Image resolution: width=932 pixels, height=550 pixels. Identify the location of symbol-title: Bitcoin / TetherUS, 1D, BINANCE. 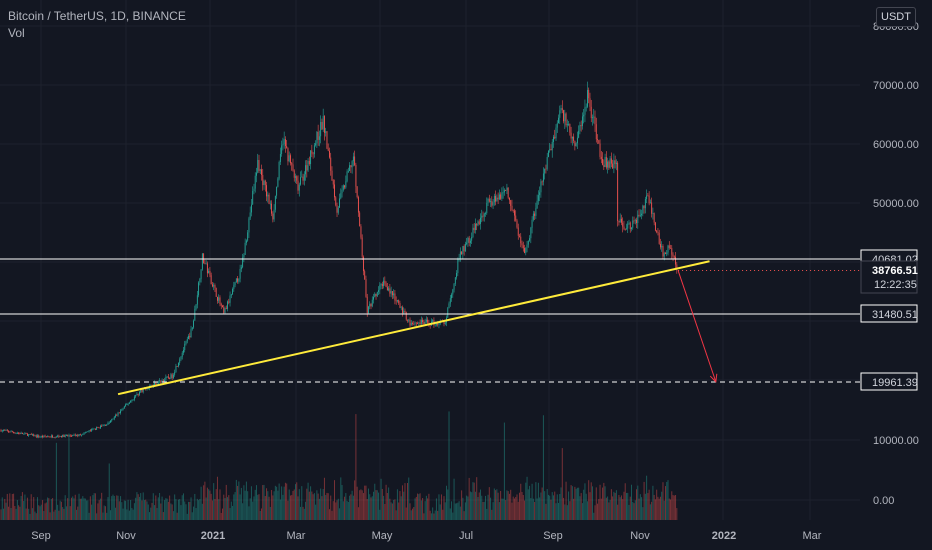
(97, 16).